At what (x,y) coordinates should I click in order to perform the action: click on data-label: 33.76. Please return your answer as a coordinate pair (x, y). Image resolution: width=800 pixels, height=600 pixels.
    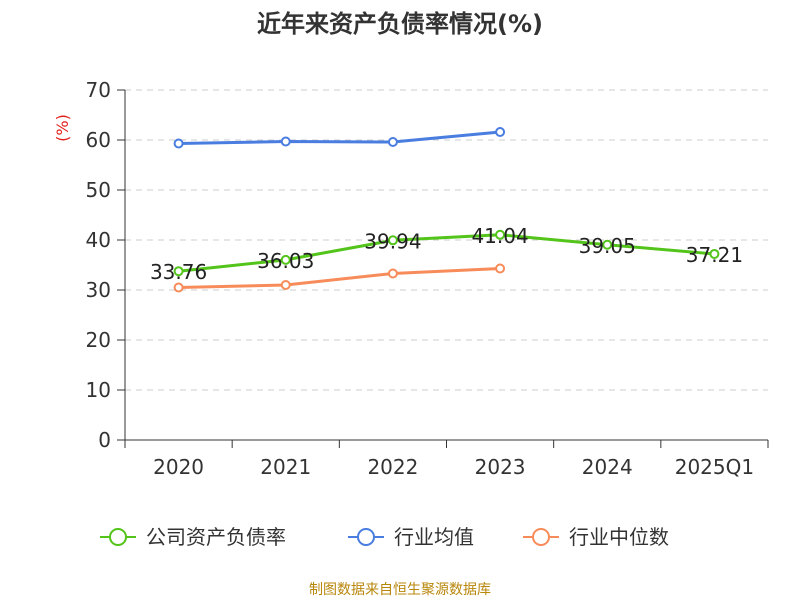
    Looking at the image, I should click on (178, 272).